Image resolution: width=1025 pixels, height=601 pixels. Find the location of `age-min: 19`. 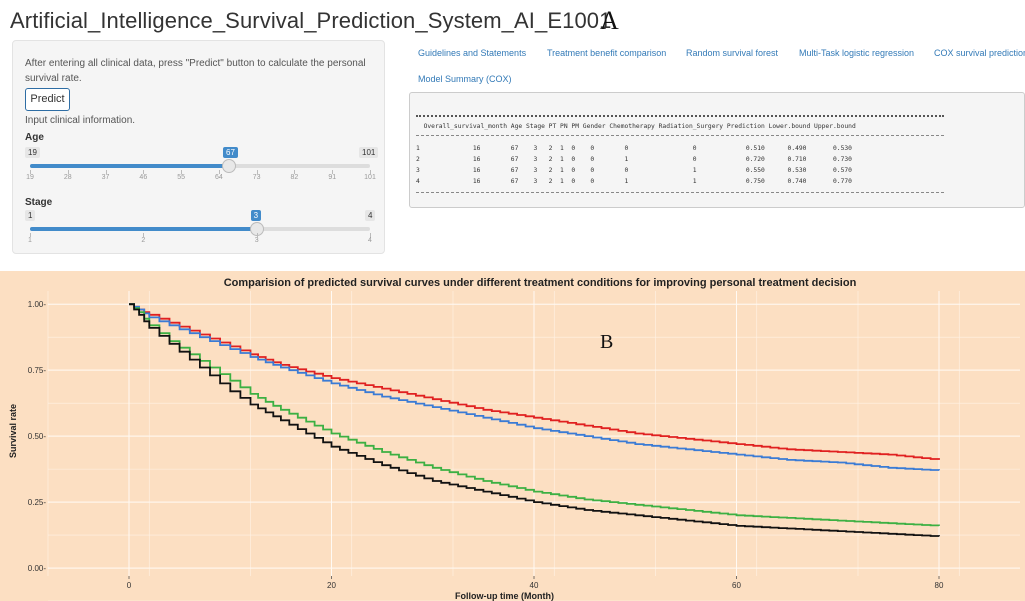

age-min: 19 is located at coordinates (32, 152).